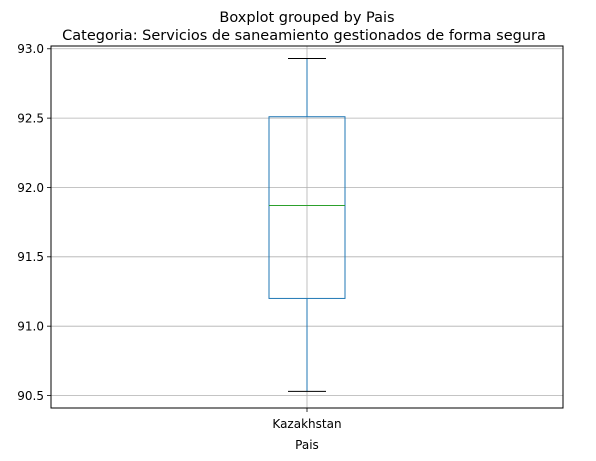  I want to click on iqr-box, so click(307, 207).